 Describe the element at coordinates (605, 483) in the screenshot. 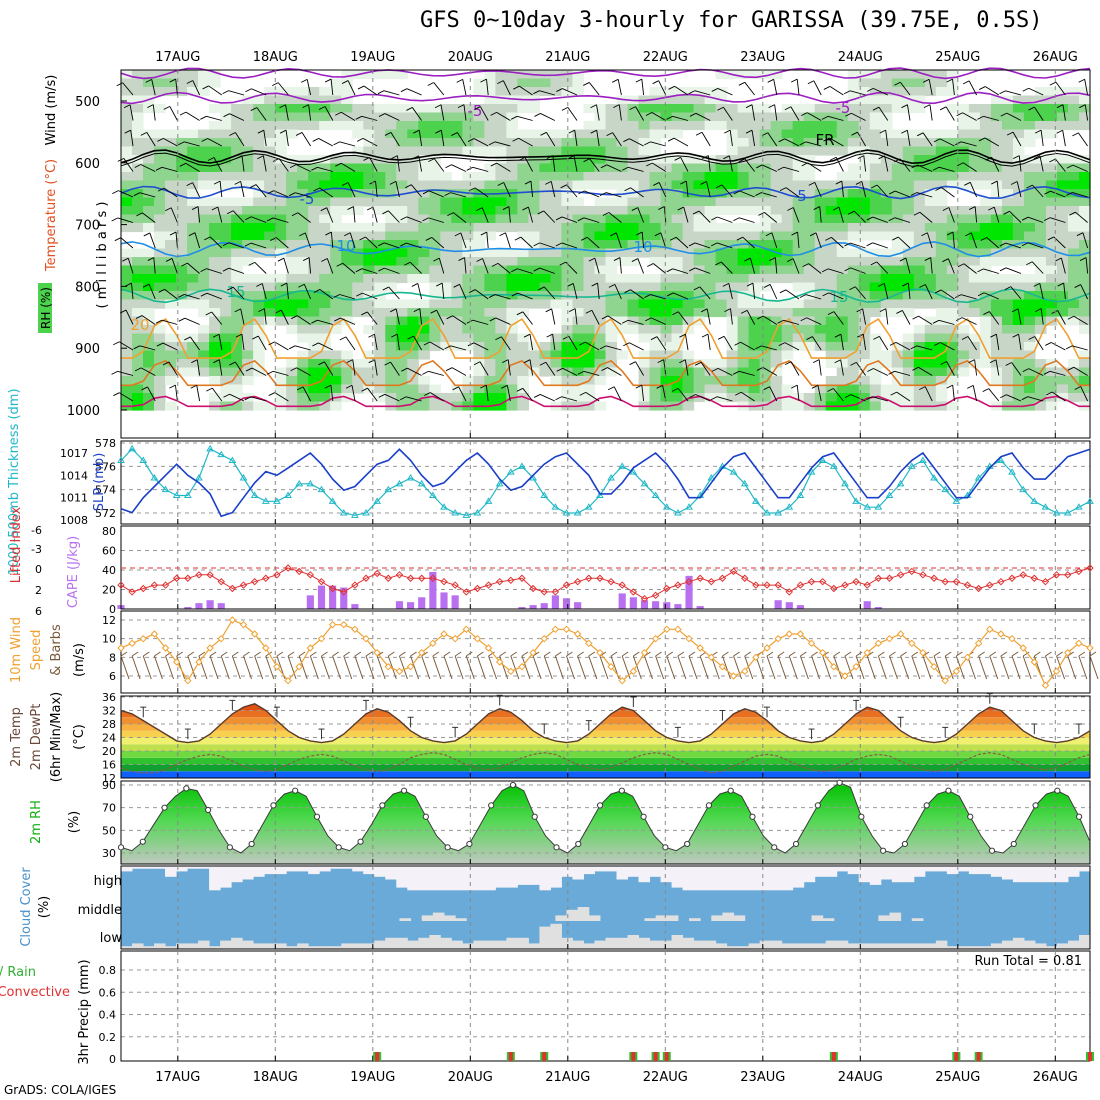

I see `slp-line` at that location.